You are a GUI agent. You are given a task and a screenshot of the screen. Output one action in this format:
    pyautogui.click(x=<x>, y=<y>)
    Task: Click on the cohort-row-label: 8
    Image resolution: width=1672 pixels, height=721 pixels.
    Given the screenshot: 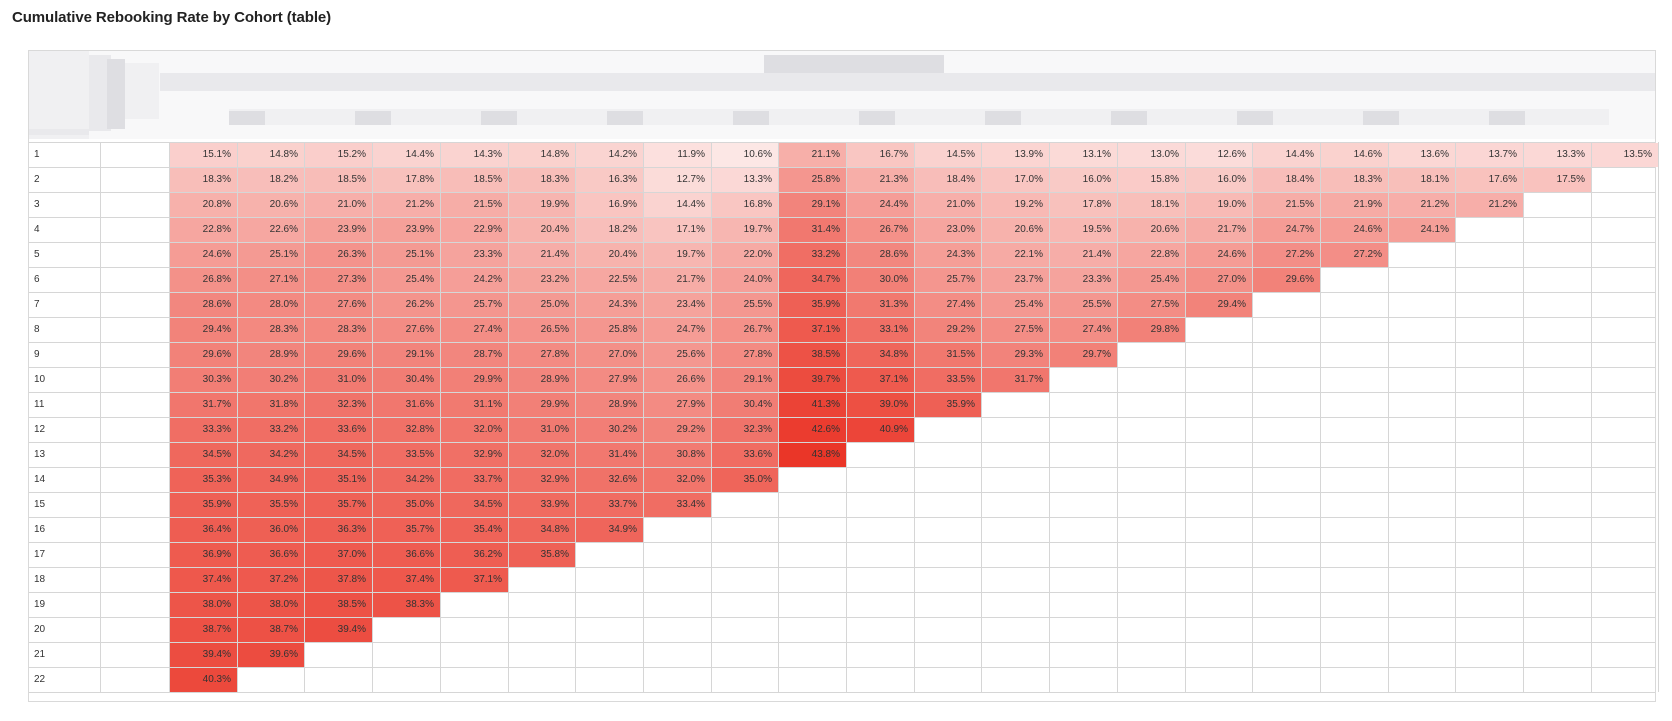 What is the action you would take?
    pyautogui.click(x=37, y=329)
    